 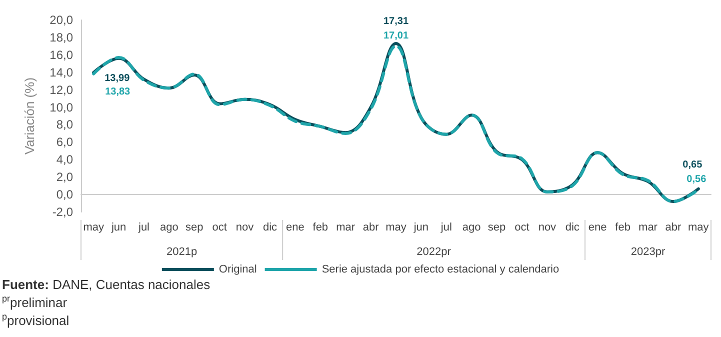 What do you see at coordinates (441, 270) in the screenshot?
I see `legend-label: Serie ajustada por efecto estacional y calendario` at bounding box center [441, 270].